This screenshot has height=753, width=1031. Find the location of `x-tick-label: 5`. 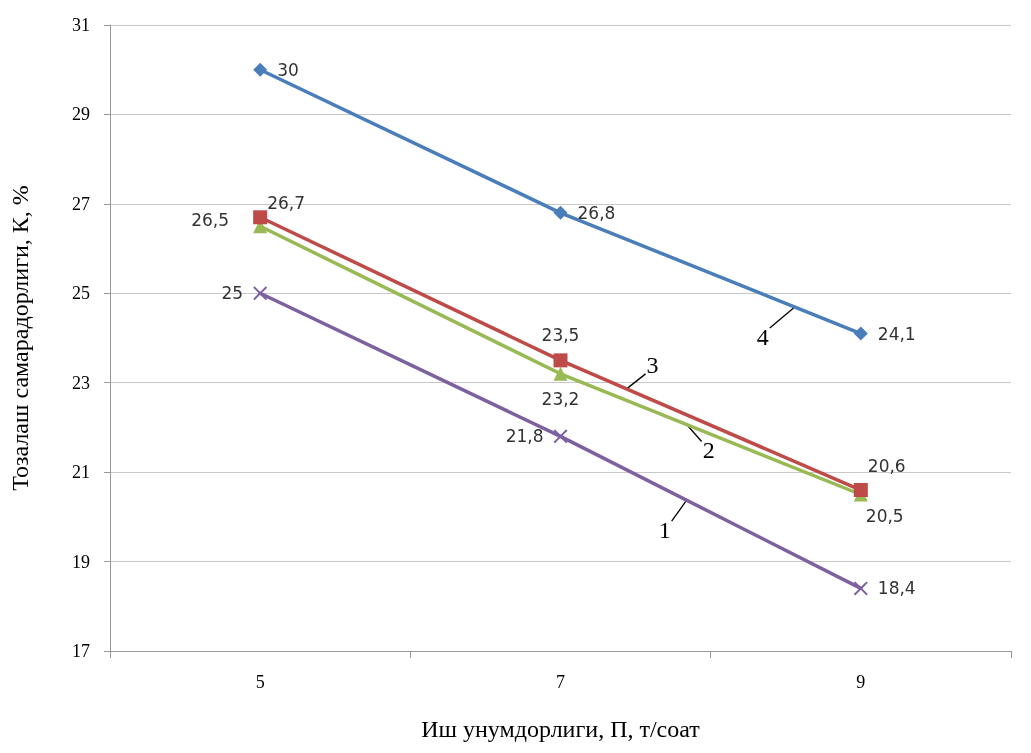

x-tick-label: 5 is located at coordinates (260, 682).